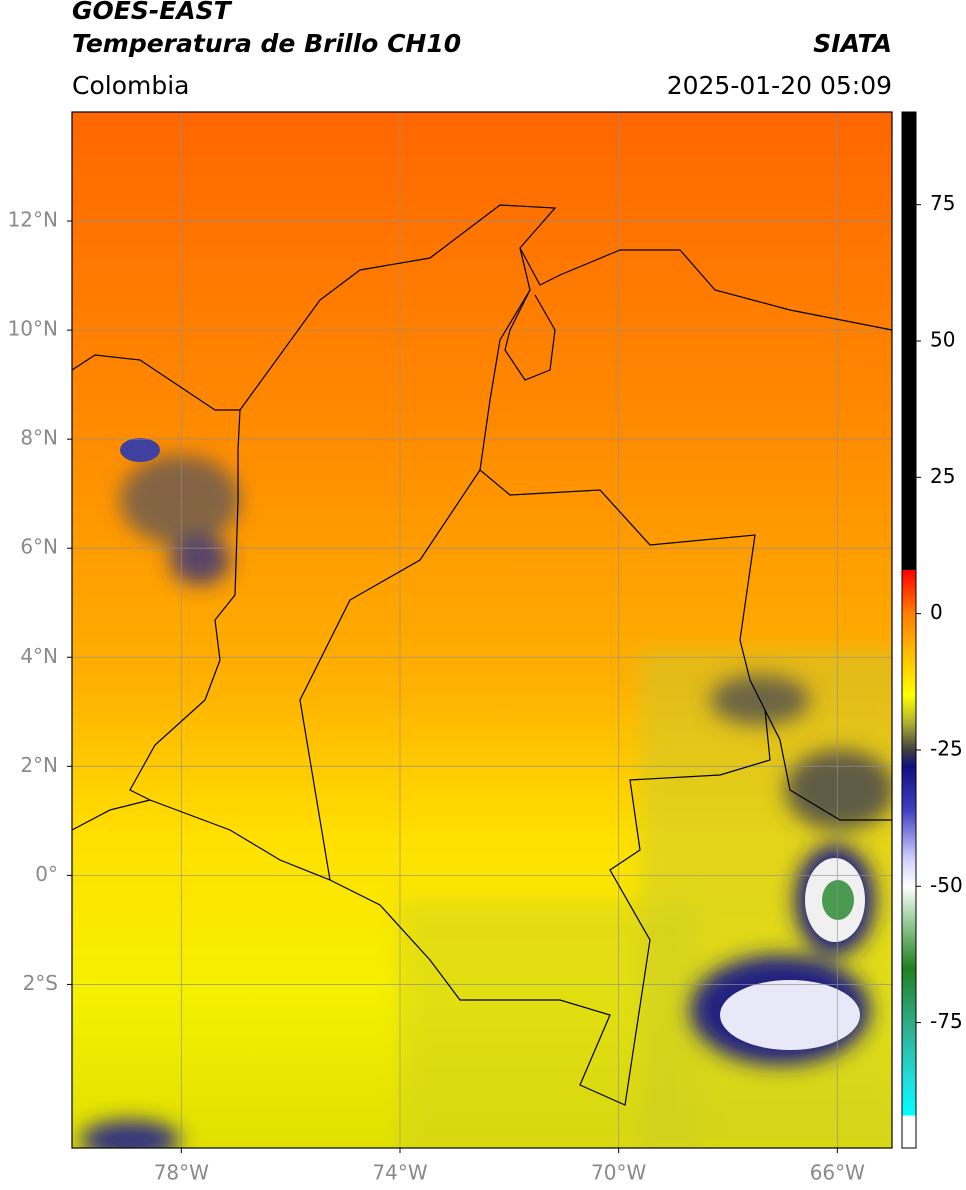 The image size is (966, 1190). What do you see at coordinates (399, 1173) in the screenshot?
I see `x-tick-label: 74°W` at bounding box center [399, 1173].